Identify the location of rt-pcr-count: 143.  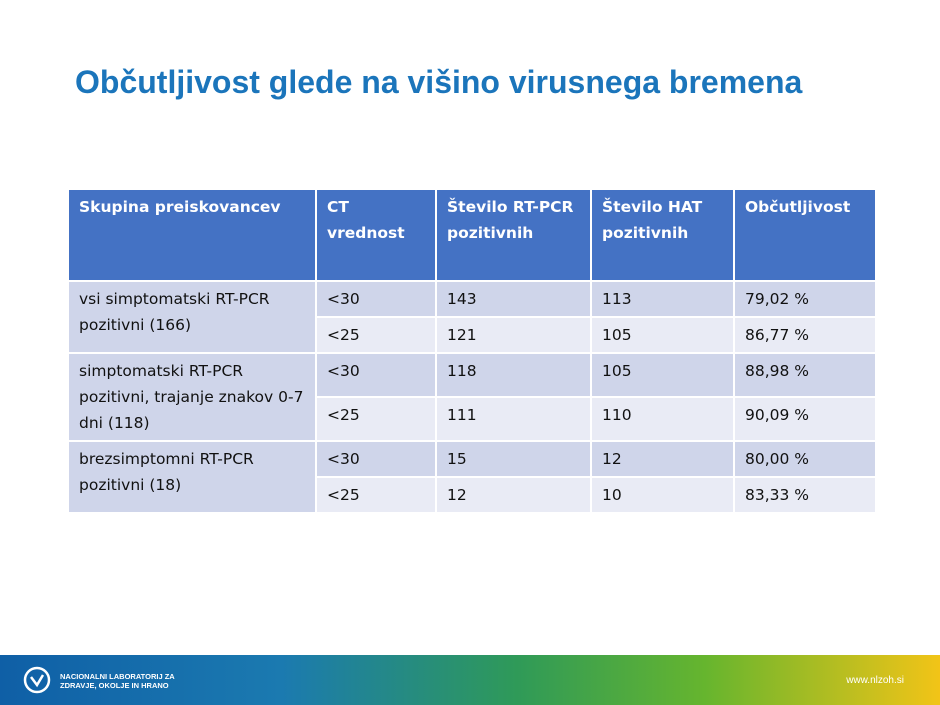
(513, 299).